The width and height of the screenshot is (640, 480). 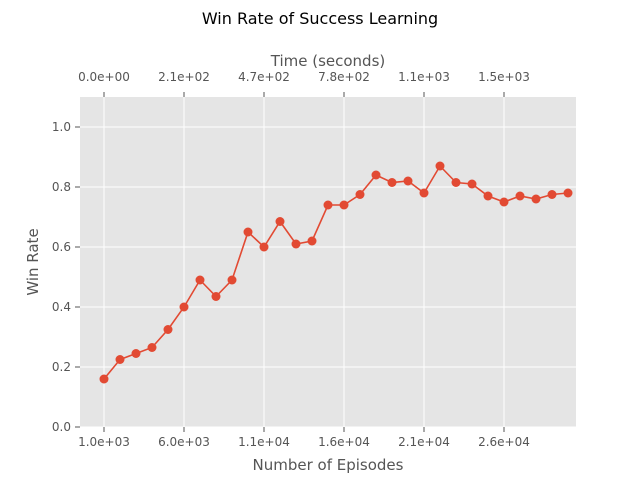 I want to click on x-tick-label: 2.1e+04, so click(x=424, y=442).